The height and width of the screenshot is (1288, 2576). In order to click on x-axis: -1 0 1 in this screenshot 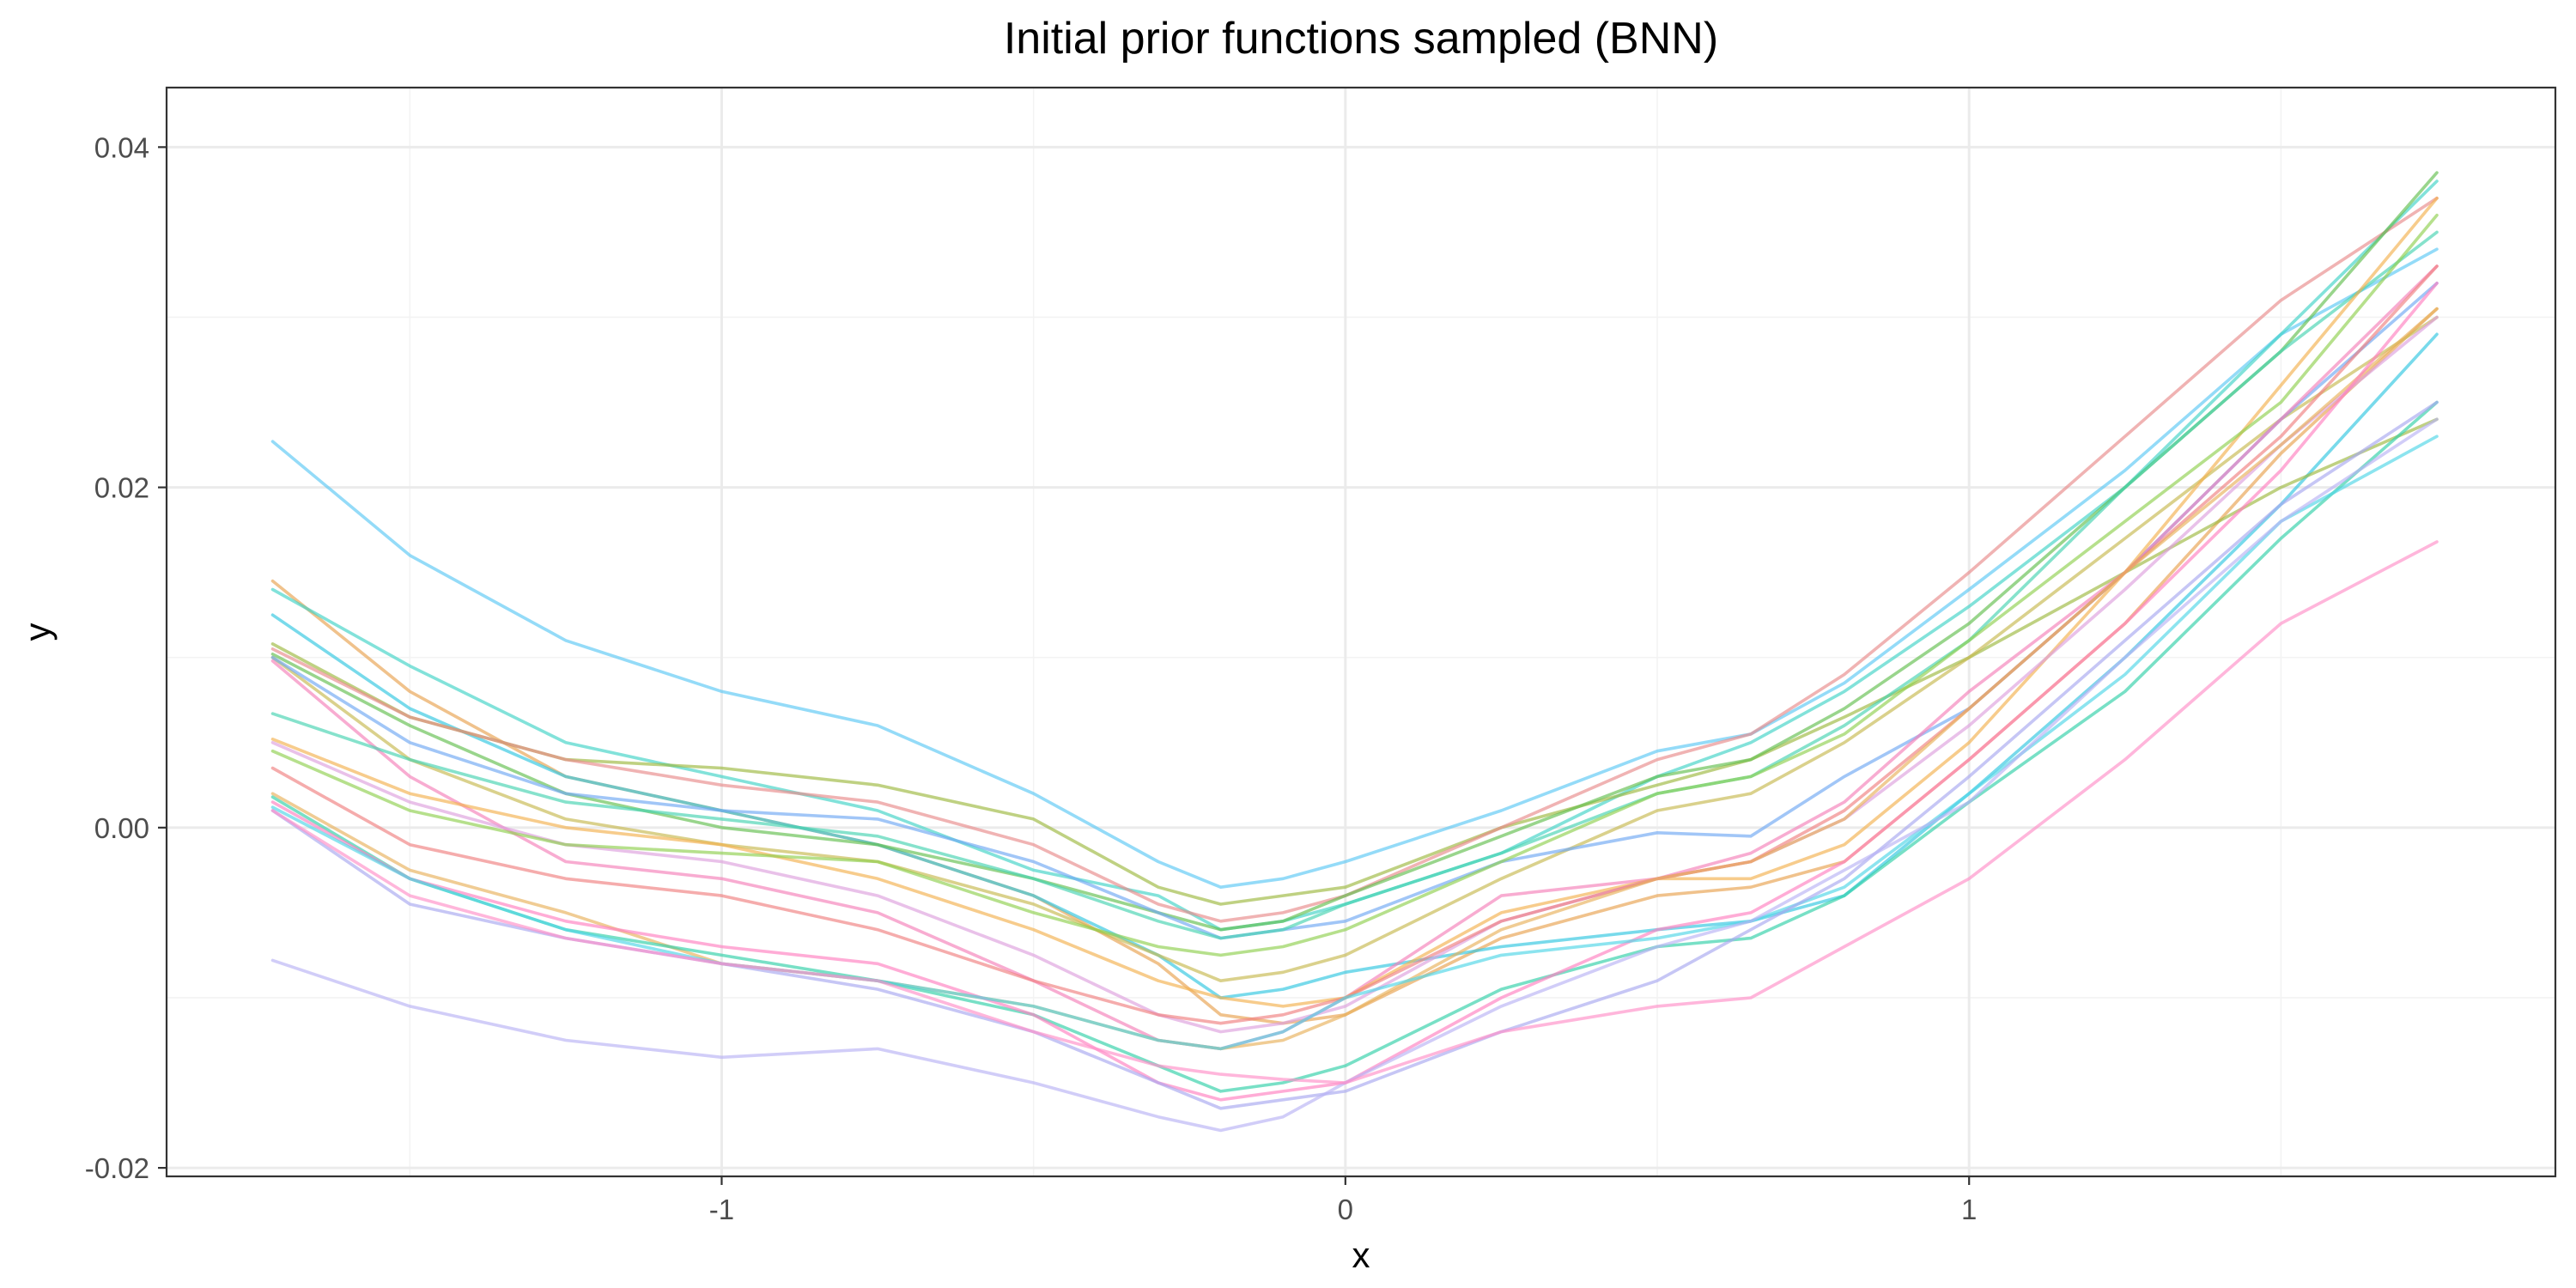, I will do `click(1343, 1200)`.